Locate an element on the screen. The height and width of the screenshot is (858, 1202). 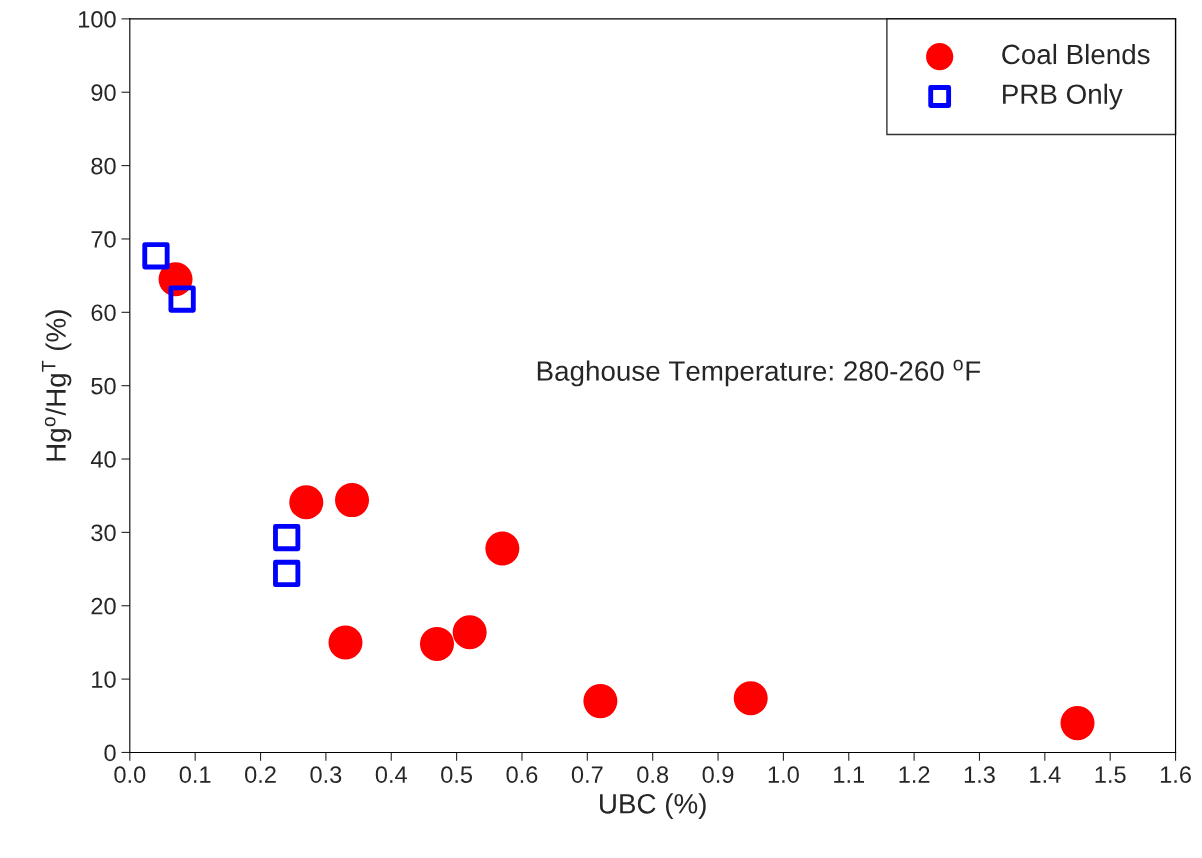
y-tick-label: 90 is located at coordinates (103, 93).